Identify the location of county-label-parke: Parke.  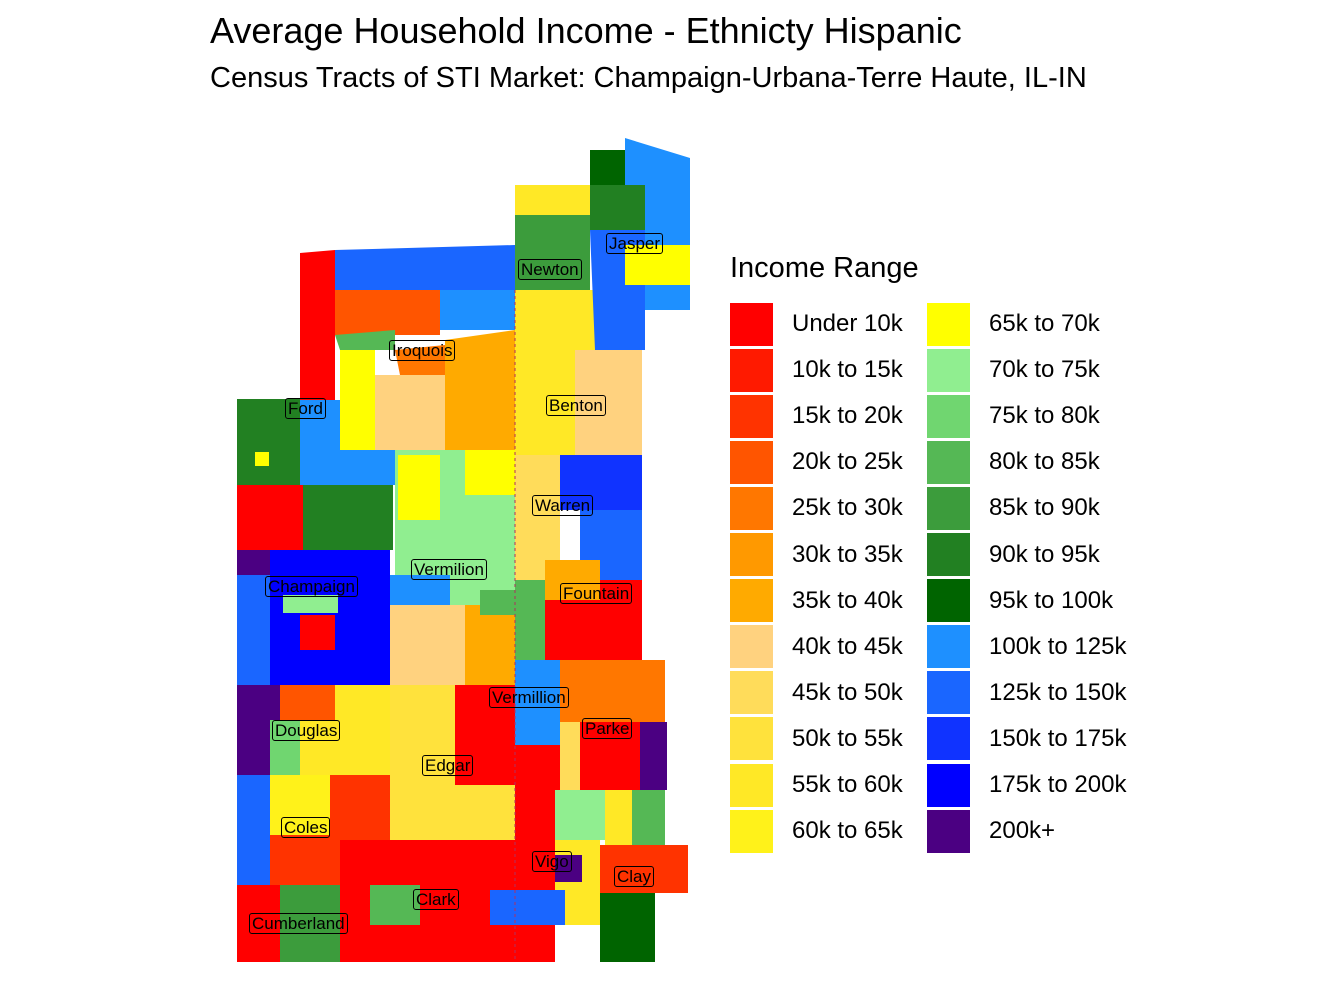
(607, 728).